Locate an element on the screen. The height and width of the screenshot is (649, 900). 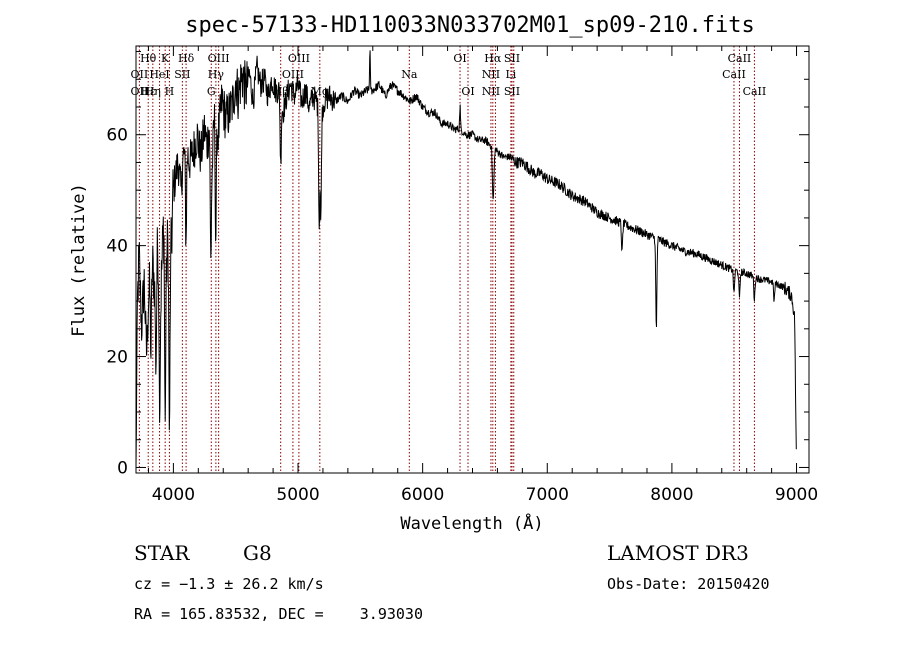
line-marker-label: Hε is located at coordinates (149, 91).